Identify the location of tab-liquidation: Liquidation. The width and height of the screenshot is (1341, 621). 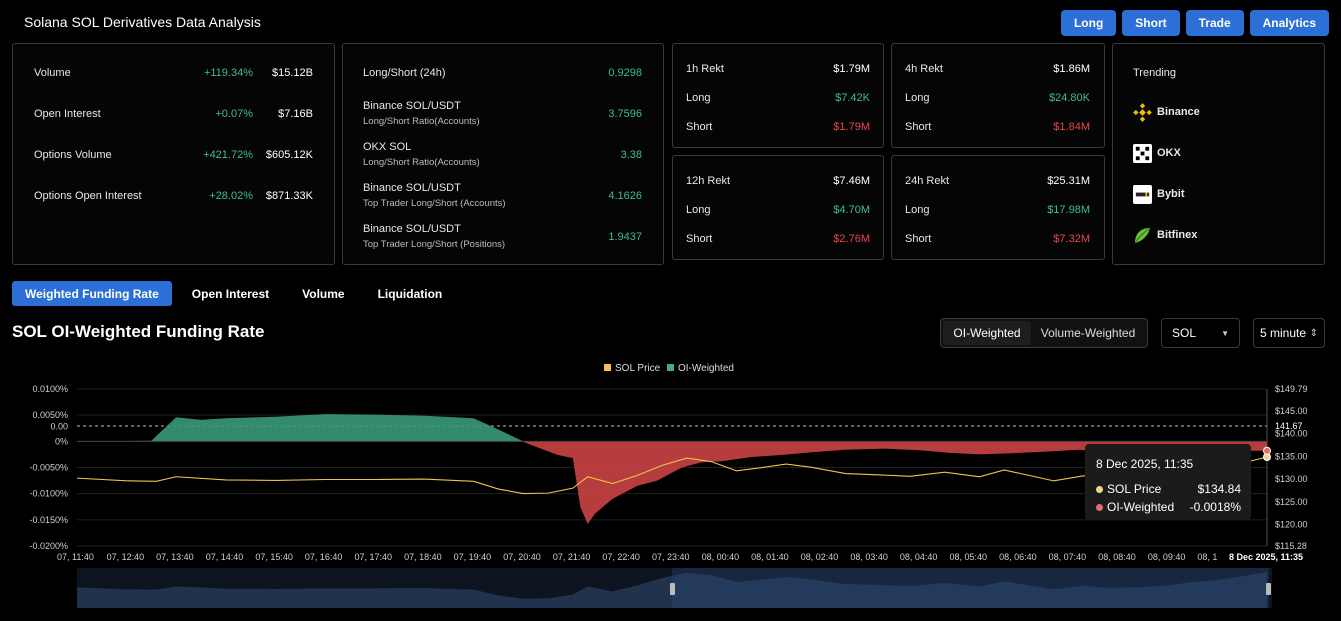
(410, 293).